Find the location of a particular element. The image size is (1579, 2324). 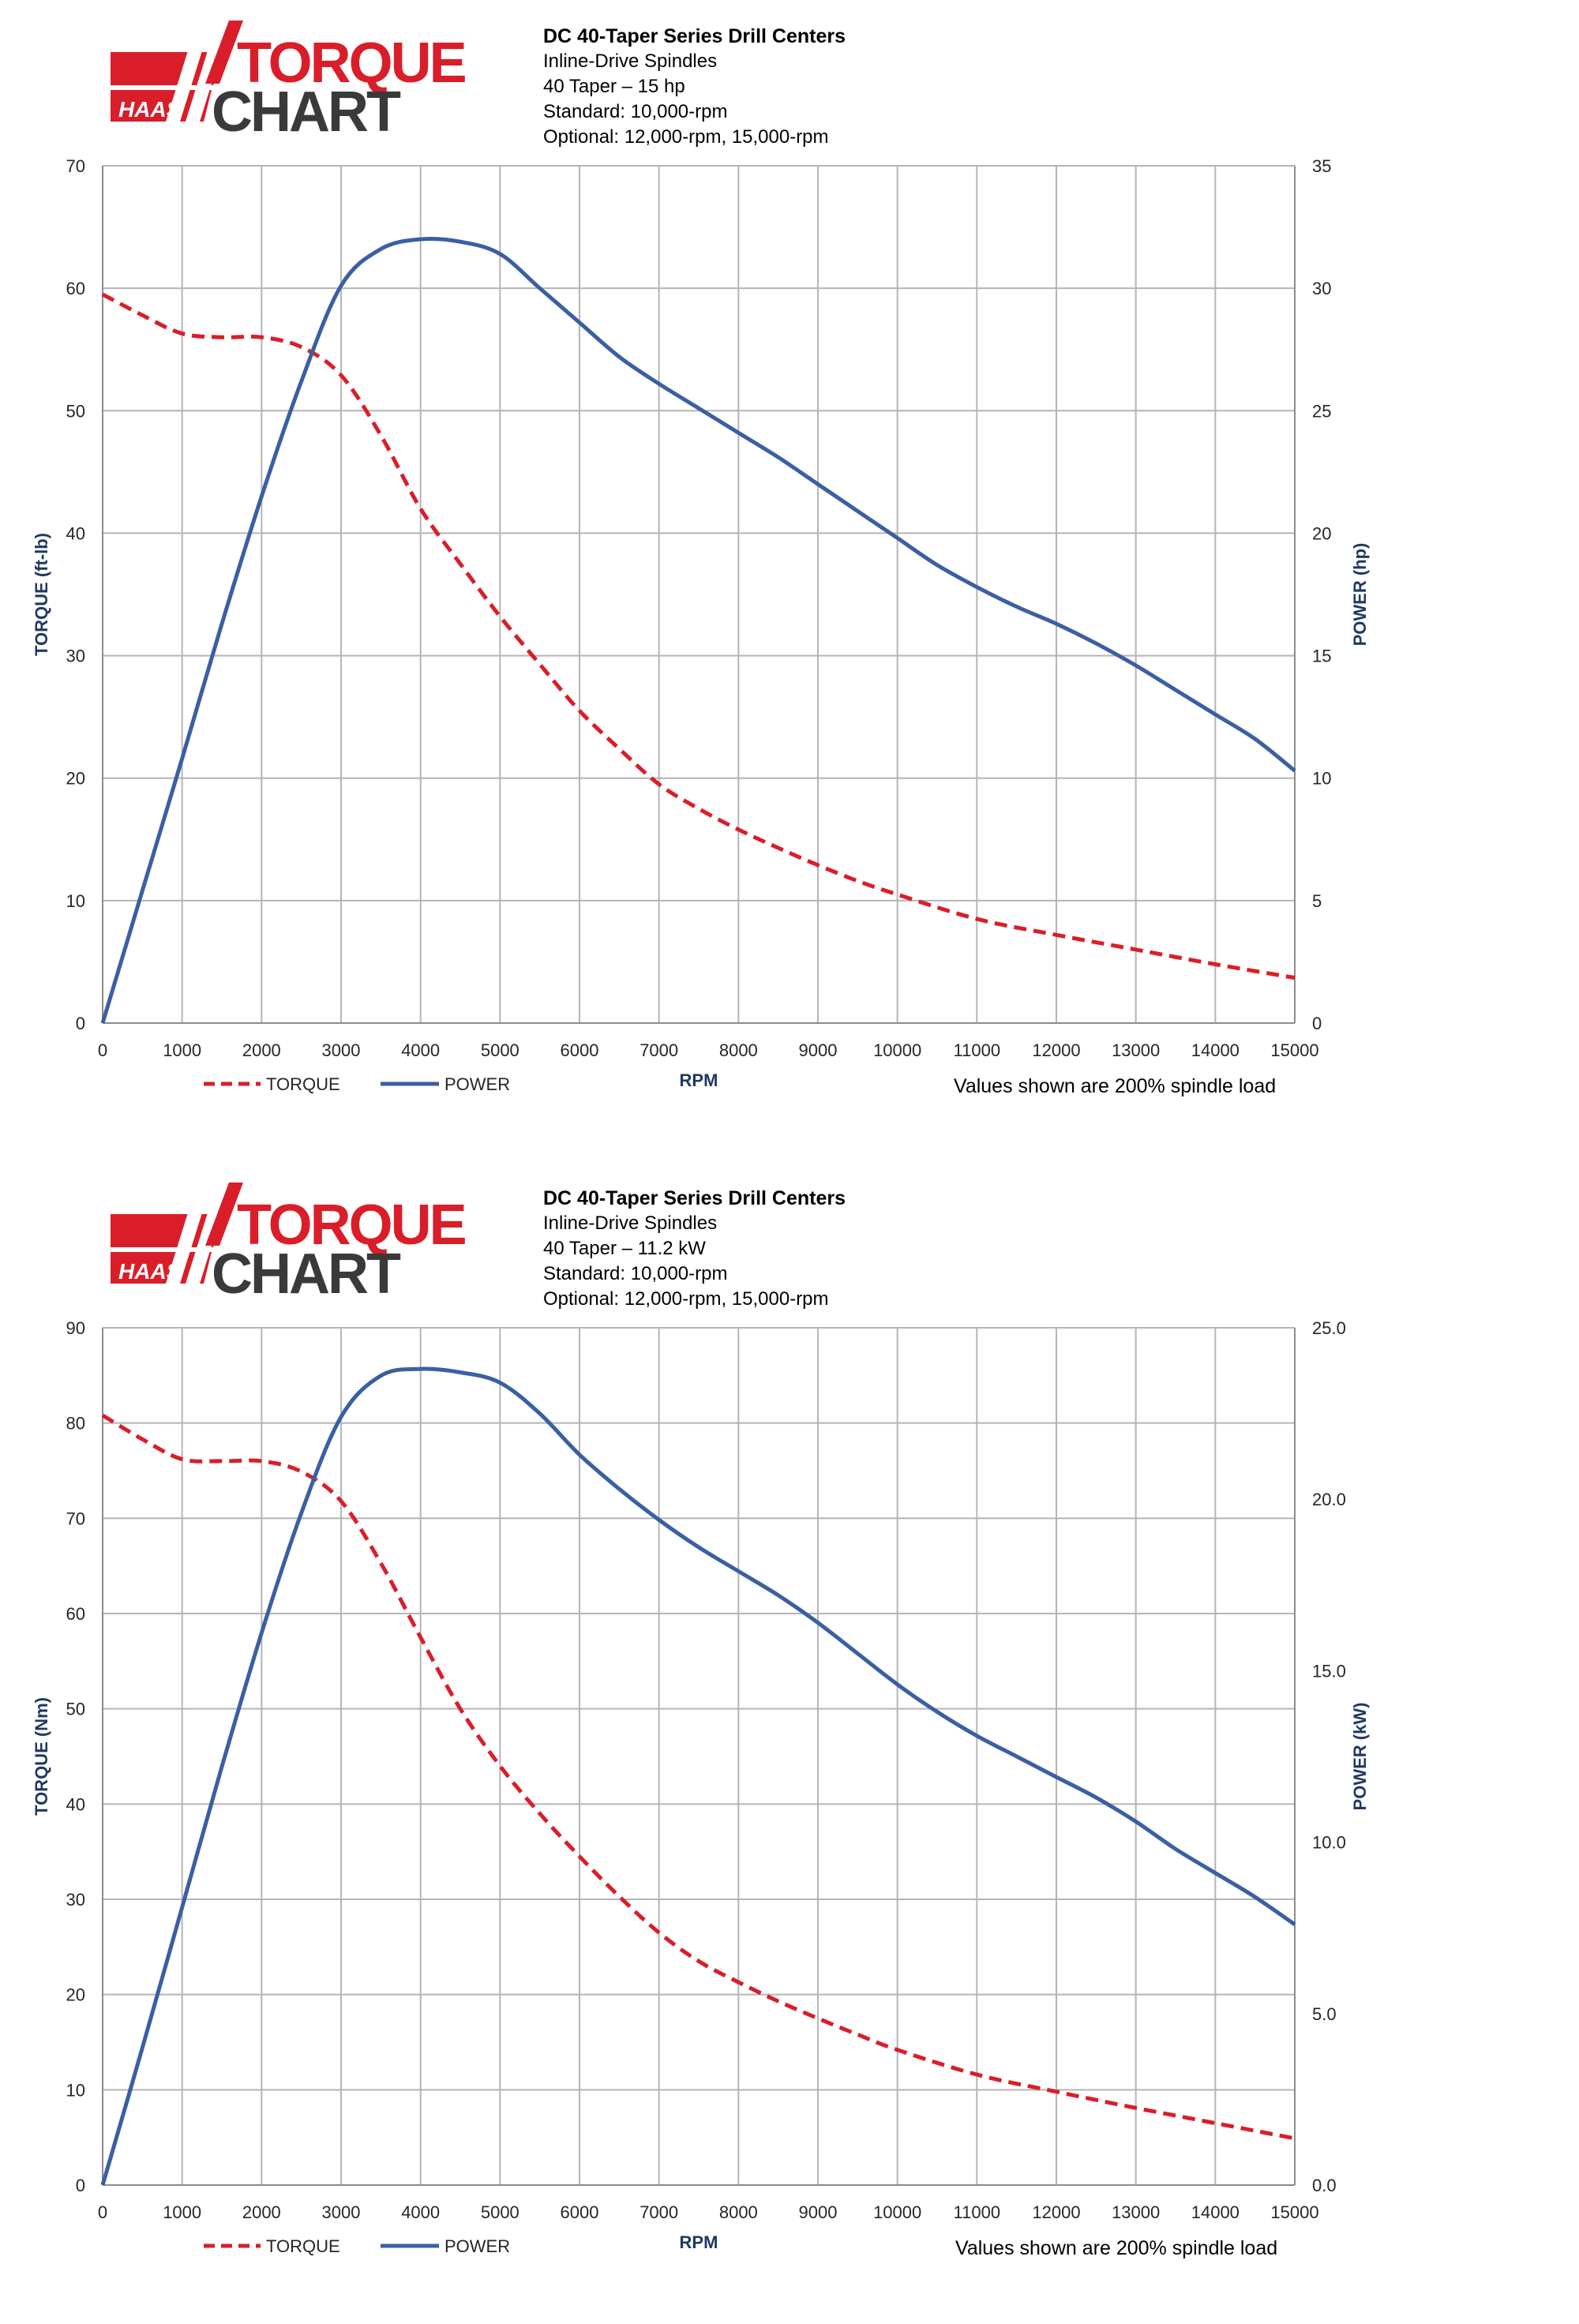

chart-title: DC 40-Taper Series Drill Centers is located at coordinates (694, 36).